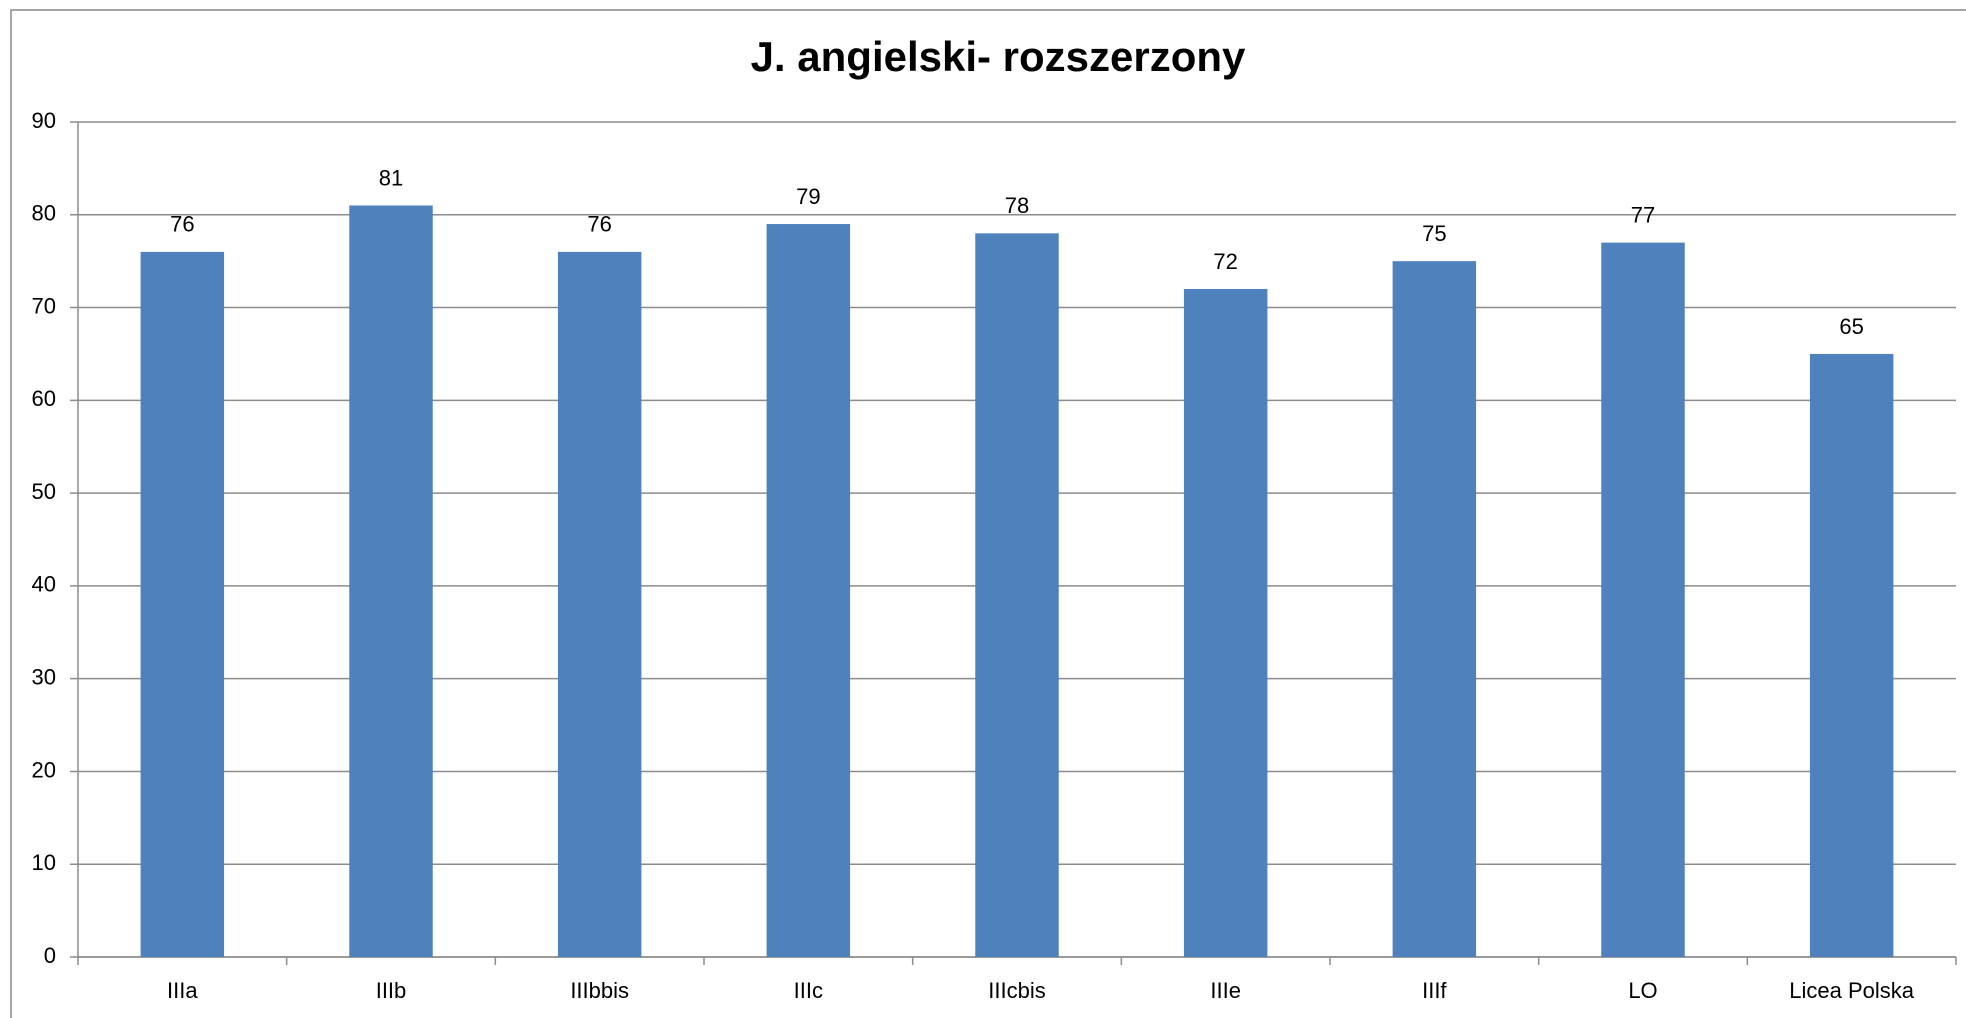  I want to click on data-label: 77, so click(1643, 214).